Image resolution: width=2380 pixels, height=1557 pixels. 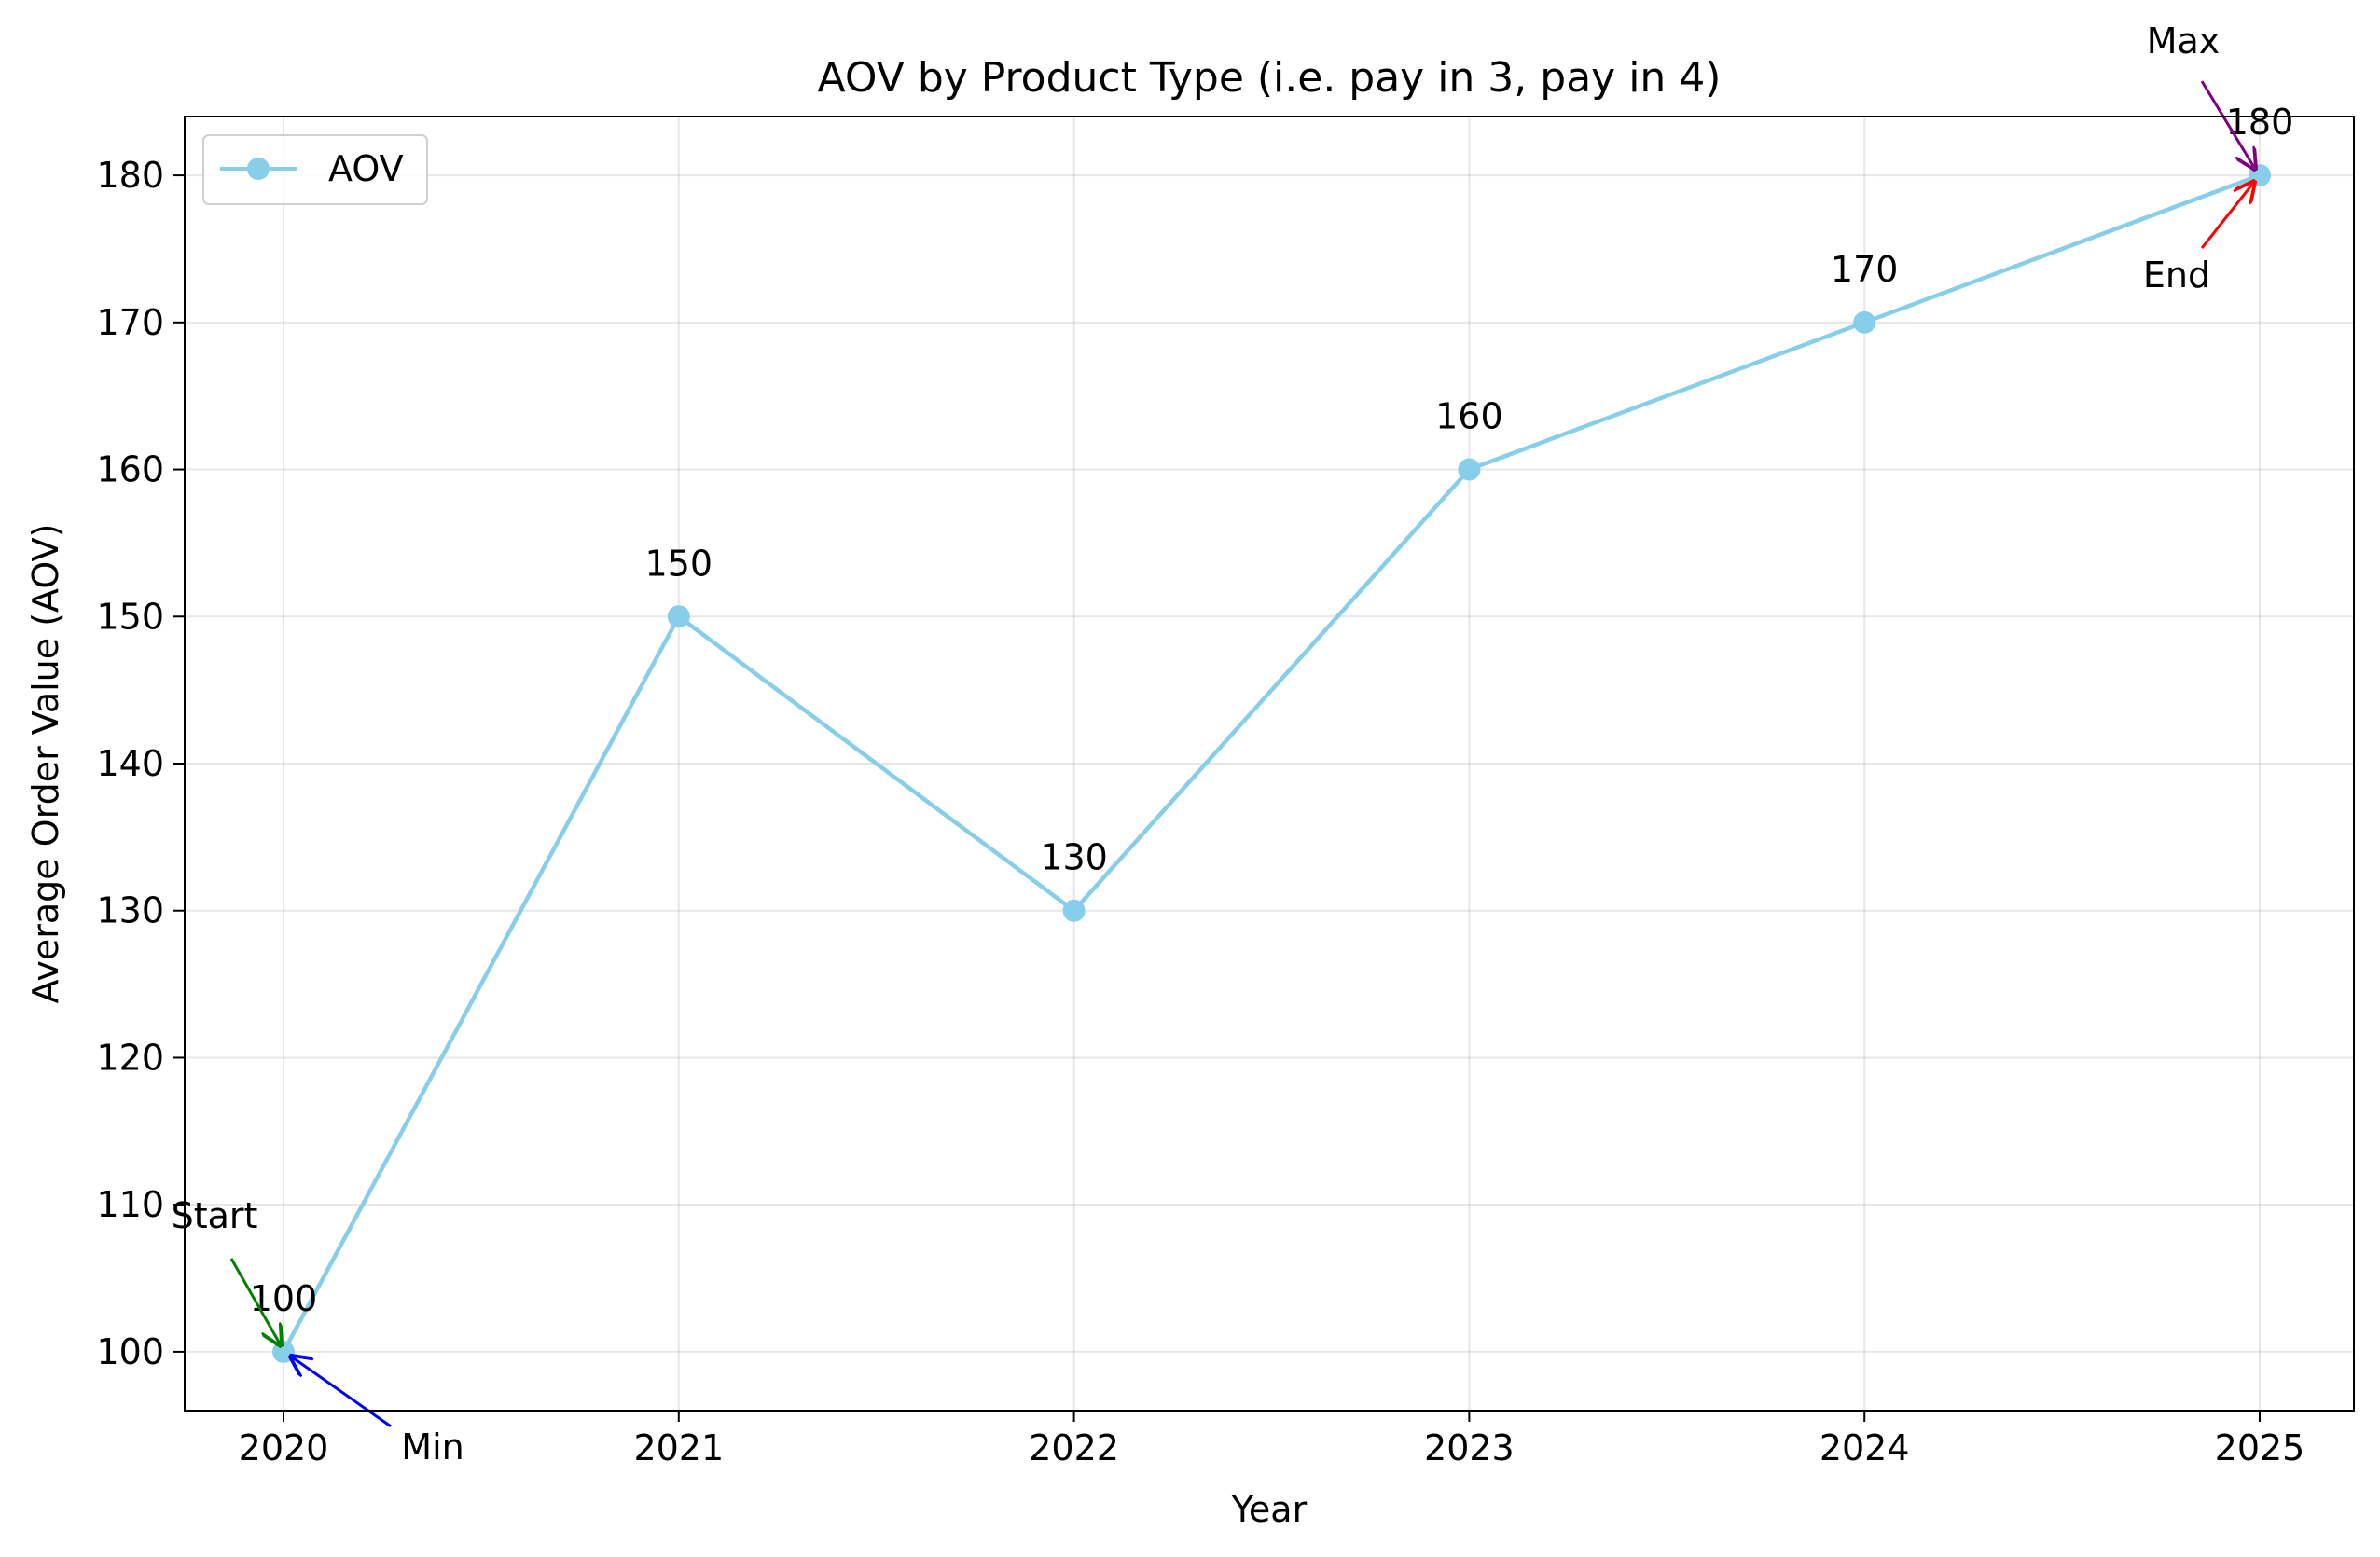 I want to click on point-2022, so click(x=1074, y=910).